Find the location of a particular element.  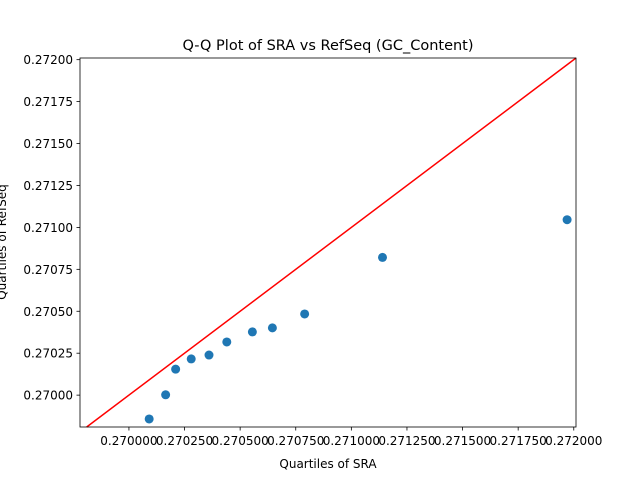

x-tick-label: 0.270750 is located at coordinates (295, 441).